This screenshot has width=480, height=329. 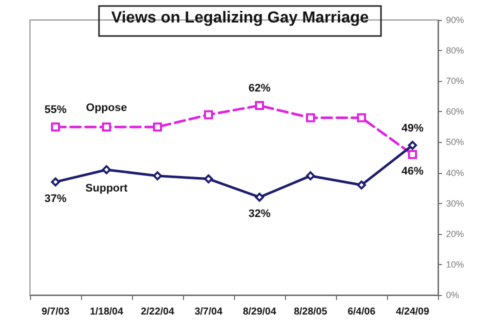 I want to click on x-tick-label: 6/4/06, so click(x=362, y=312).